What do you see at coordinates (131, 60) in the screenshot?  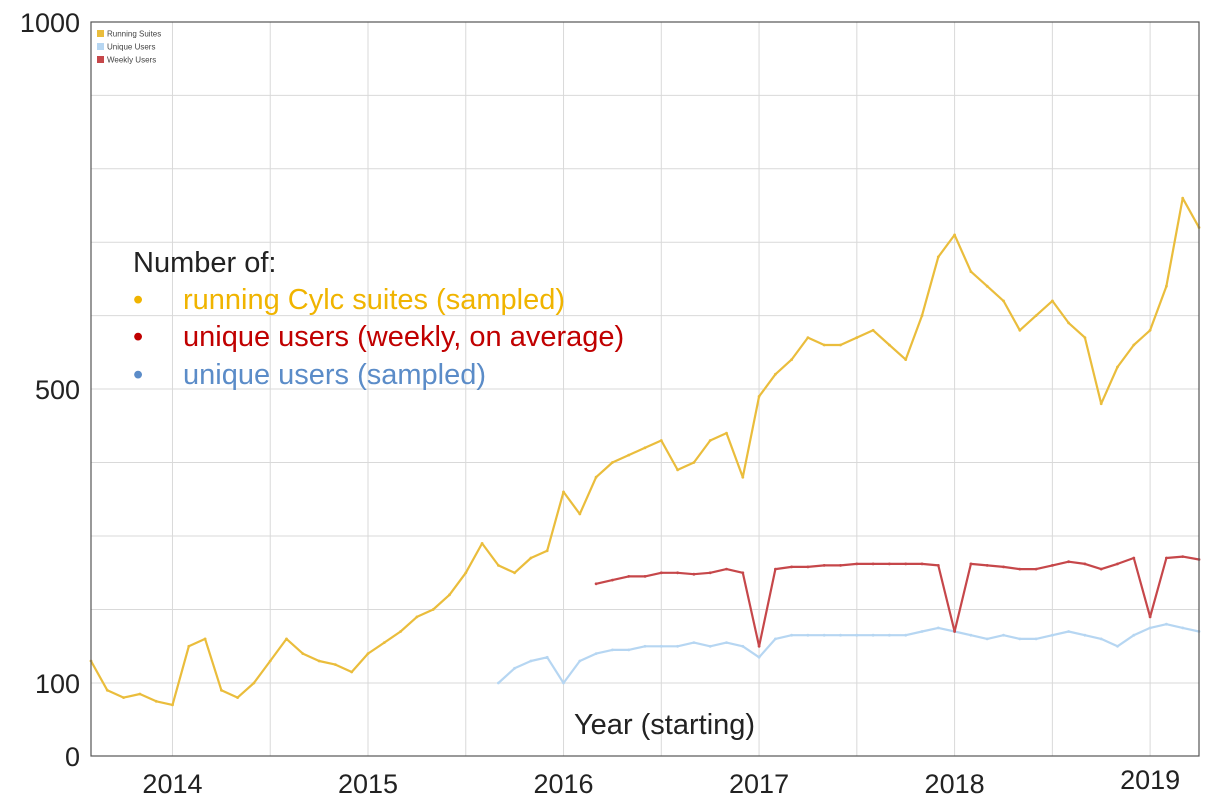 I see `legend-label-weekly-users: Weekly Users` at bounding box center [131, 60].